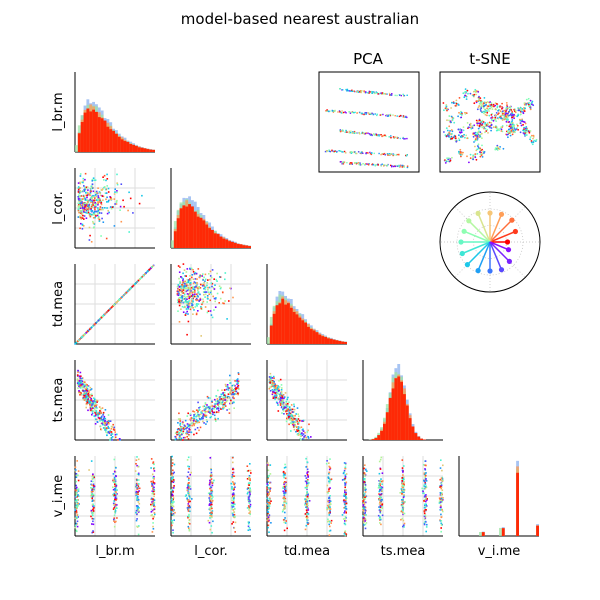 Image resolution: width=600 pixels, height=600 pixels. Describe the element at coordinates (496, 113) in the screenshot. I see `tsne-point` at that location.